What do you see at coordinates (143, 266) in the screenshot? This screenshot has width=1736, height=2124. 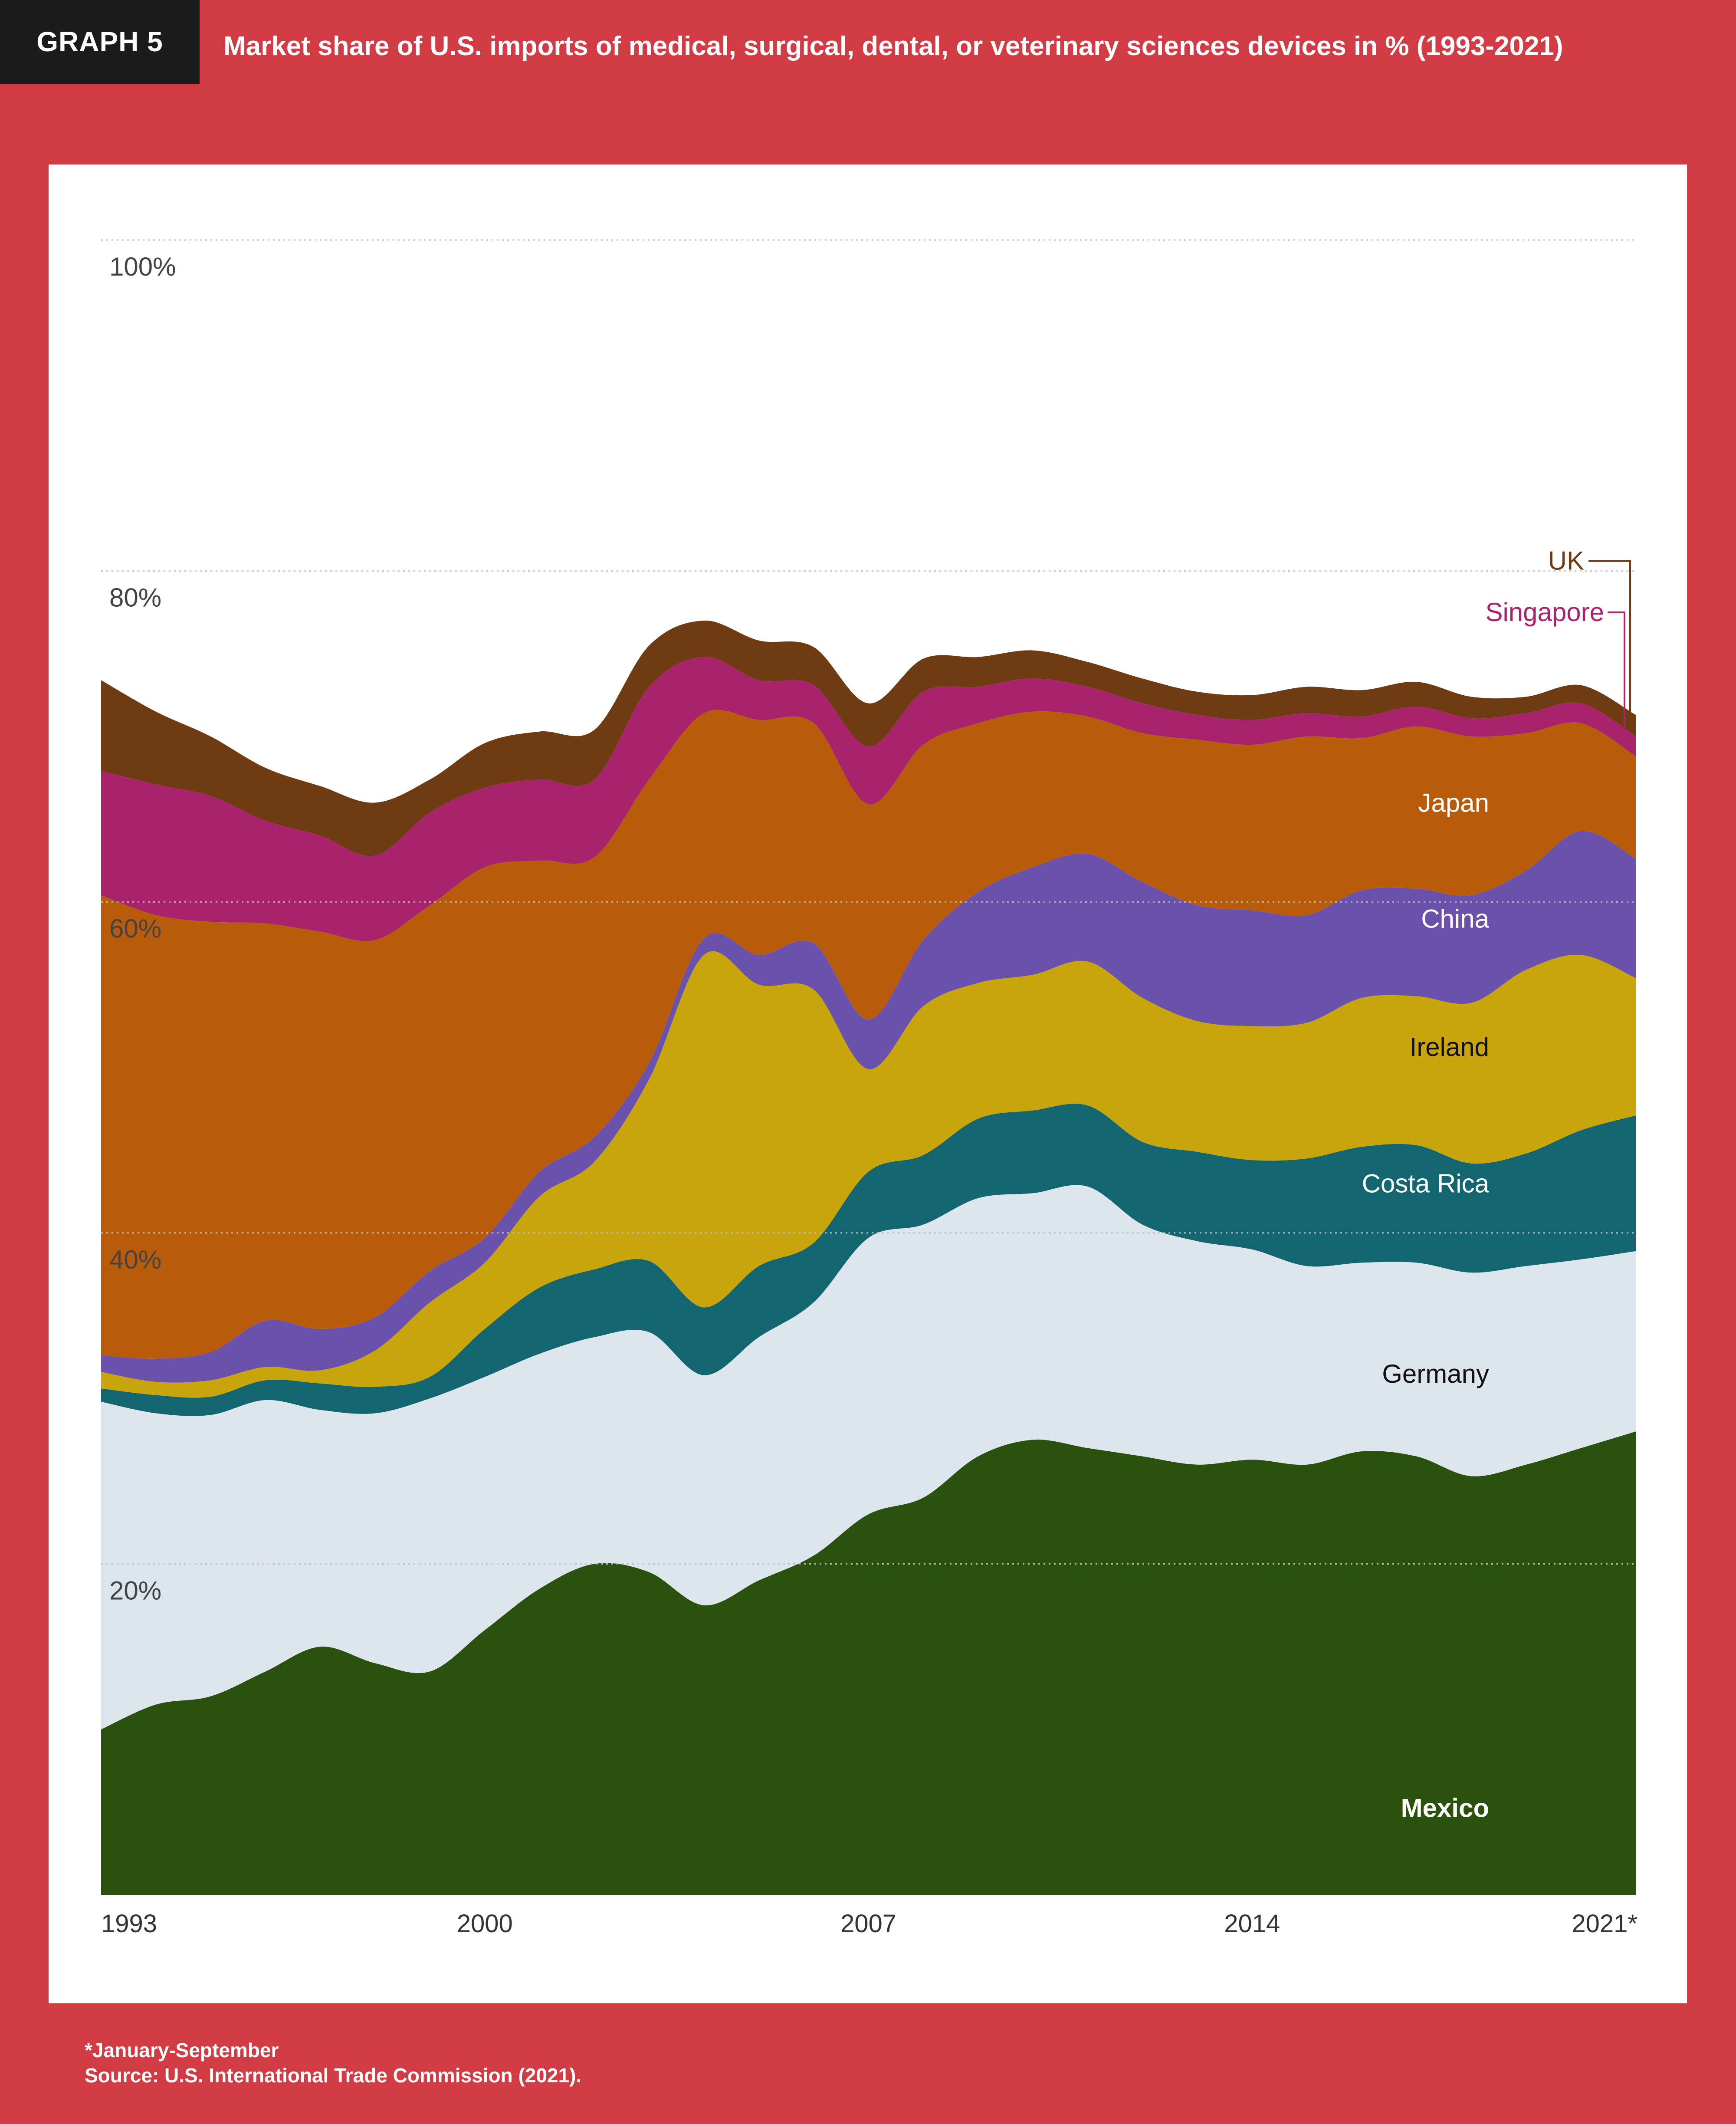 I see `y-tick-label: 100%` at bounding box center [143, 266].